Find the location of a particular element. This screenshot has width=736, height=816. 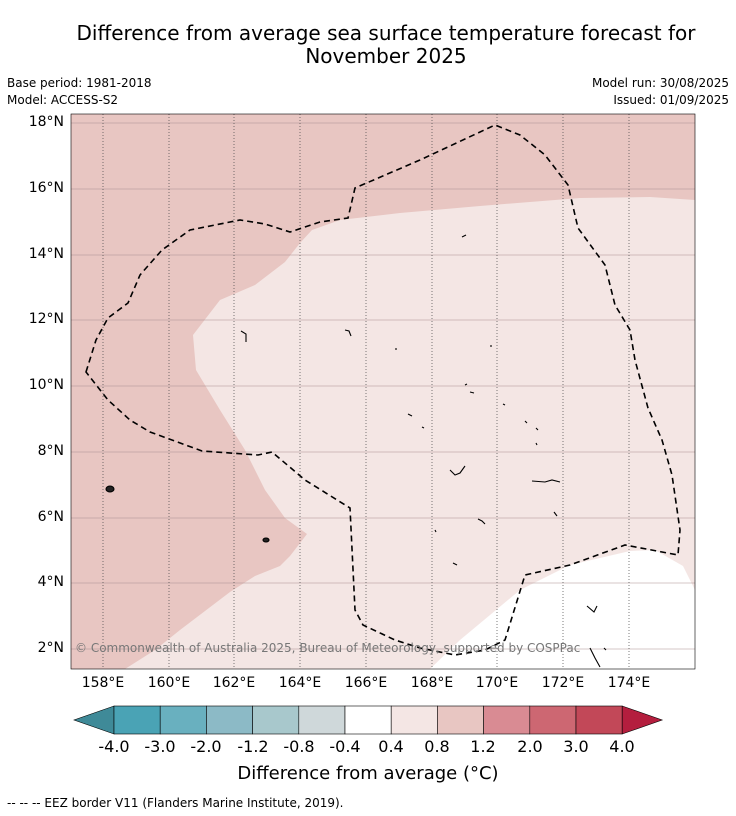

colorbar-tick: -1.2 is located at coordinates (253, 746).